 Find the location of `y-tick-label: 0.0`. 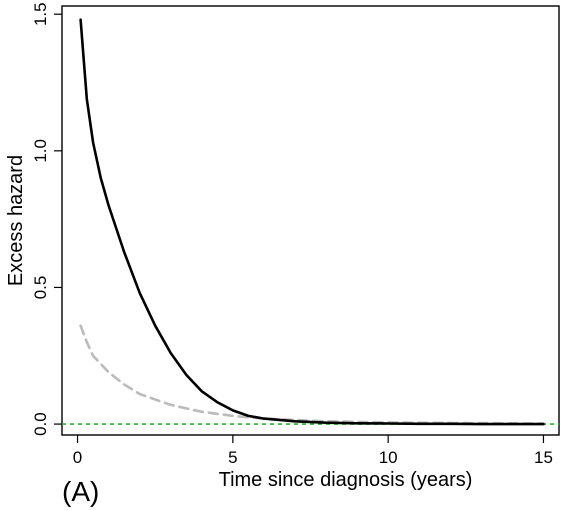

y-tick-label: 0.0 is located at coordinates (40, 424).